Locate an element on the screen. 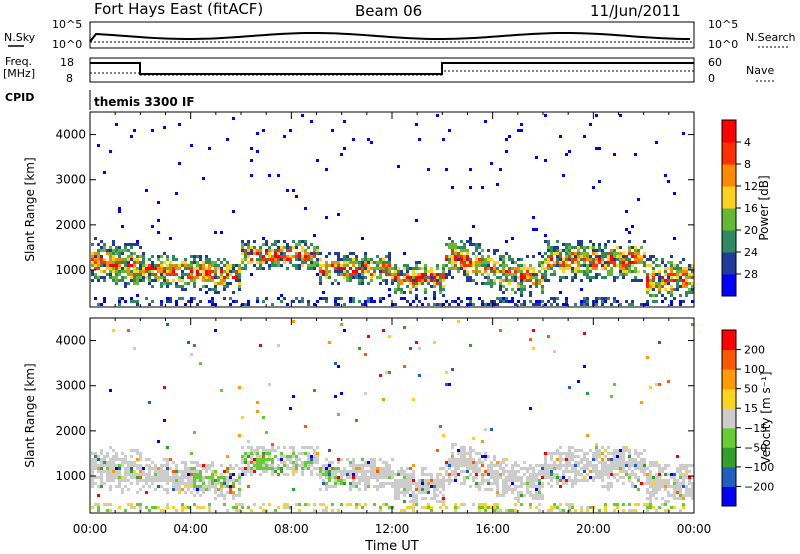 The height and width of the screenshot is (554, 800). colorbar-segment is located at coordinates (729, 496).